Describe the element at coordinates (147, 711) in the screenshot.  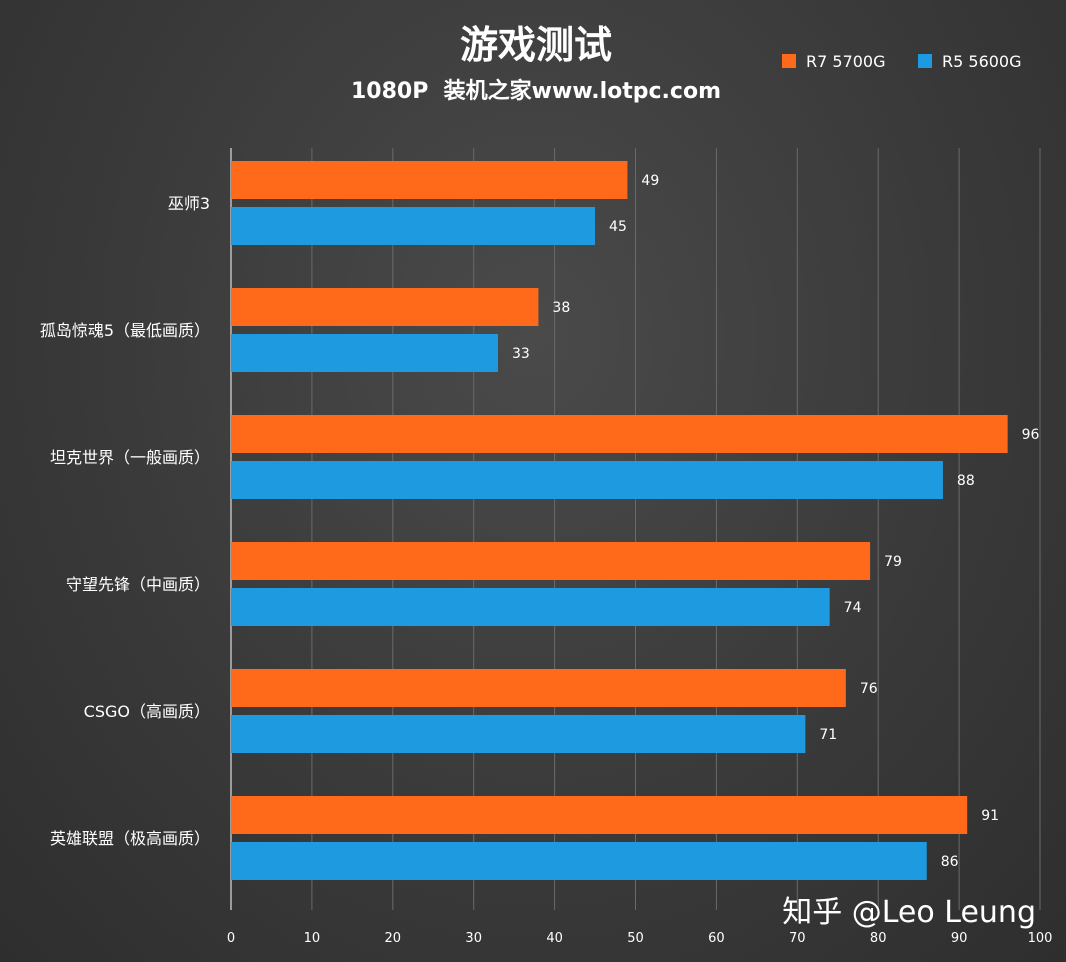
I see `category-label: CSGO（高画质）` at that location.